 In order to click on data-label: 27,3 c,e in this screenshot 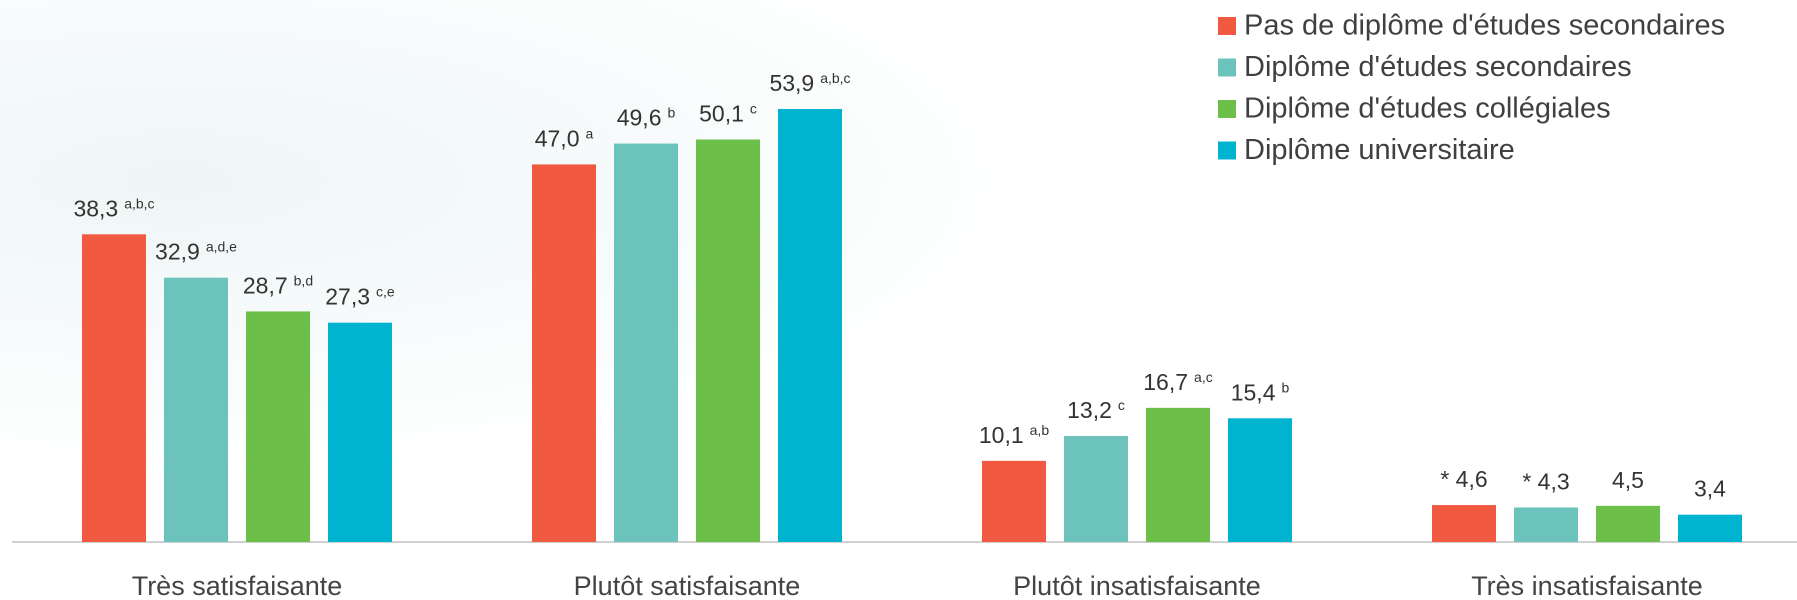, I will do `click(360, 296)`.